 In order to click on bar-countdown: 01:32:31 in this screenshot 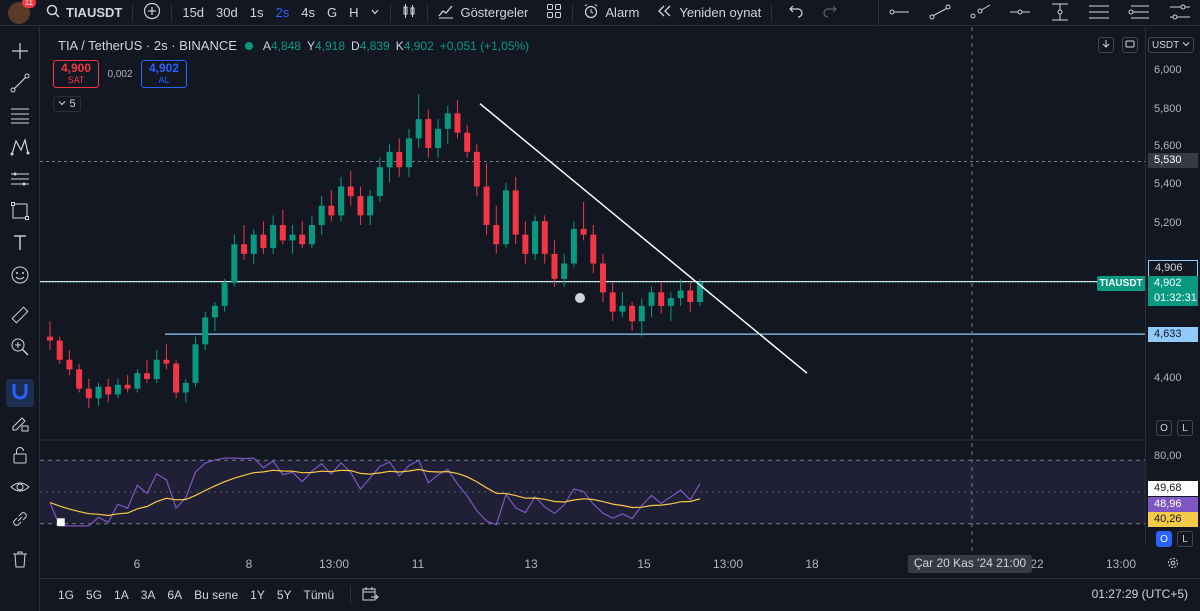, I will do `click(1175, 298)`.